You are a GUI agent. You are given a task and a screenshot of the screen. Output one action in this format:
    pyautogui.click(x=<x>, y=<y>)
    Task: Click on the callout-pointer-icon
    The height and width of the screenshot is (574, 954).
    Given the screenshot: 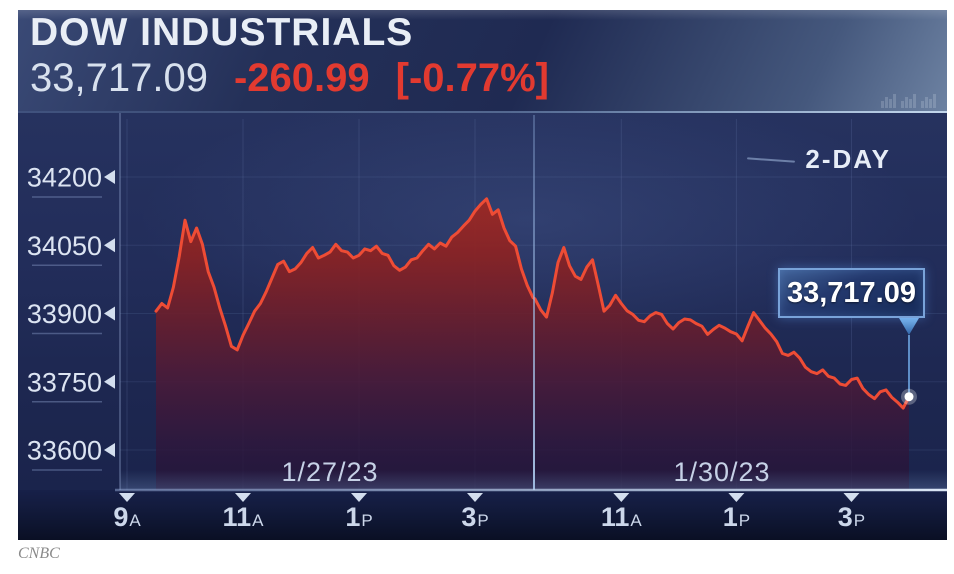 What is the action you would take?
    pyautogui.click(x=909, y=326)
    